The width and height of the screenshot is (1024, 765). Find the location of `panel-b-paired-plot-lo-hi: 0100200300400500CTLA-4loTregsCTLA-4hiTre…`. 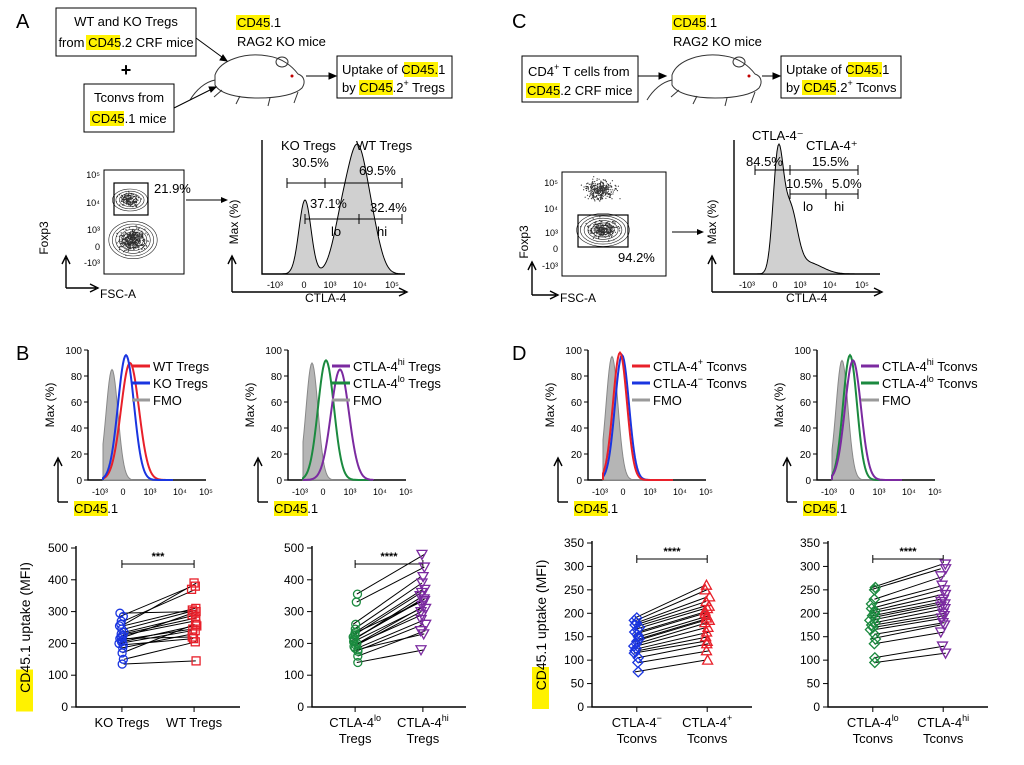

panel-b-paired-plot-lo-hi: 0100200300400500CTLA-4loTregsCTLA-4hiTre… is located at coordinates (375, 643).